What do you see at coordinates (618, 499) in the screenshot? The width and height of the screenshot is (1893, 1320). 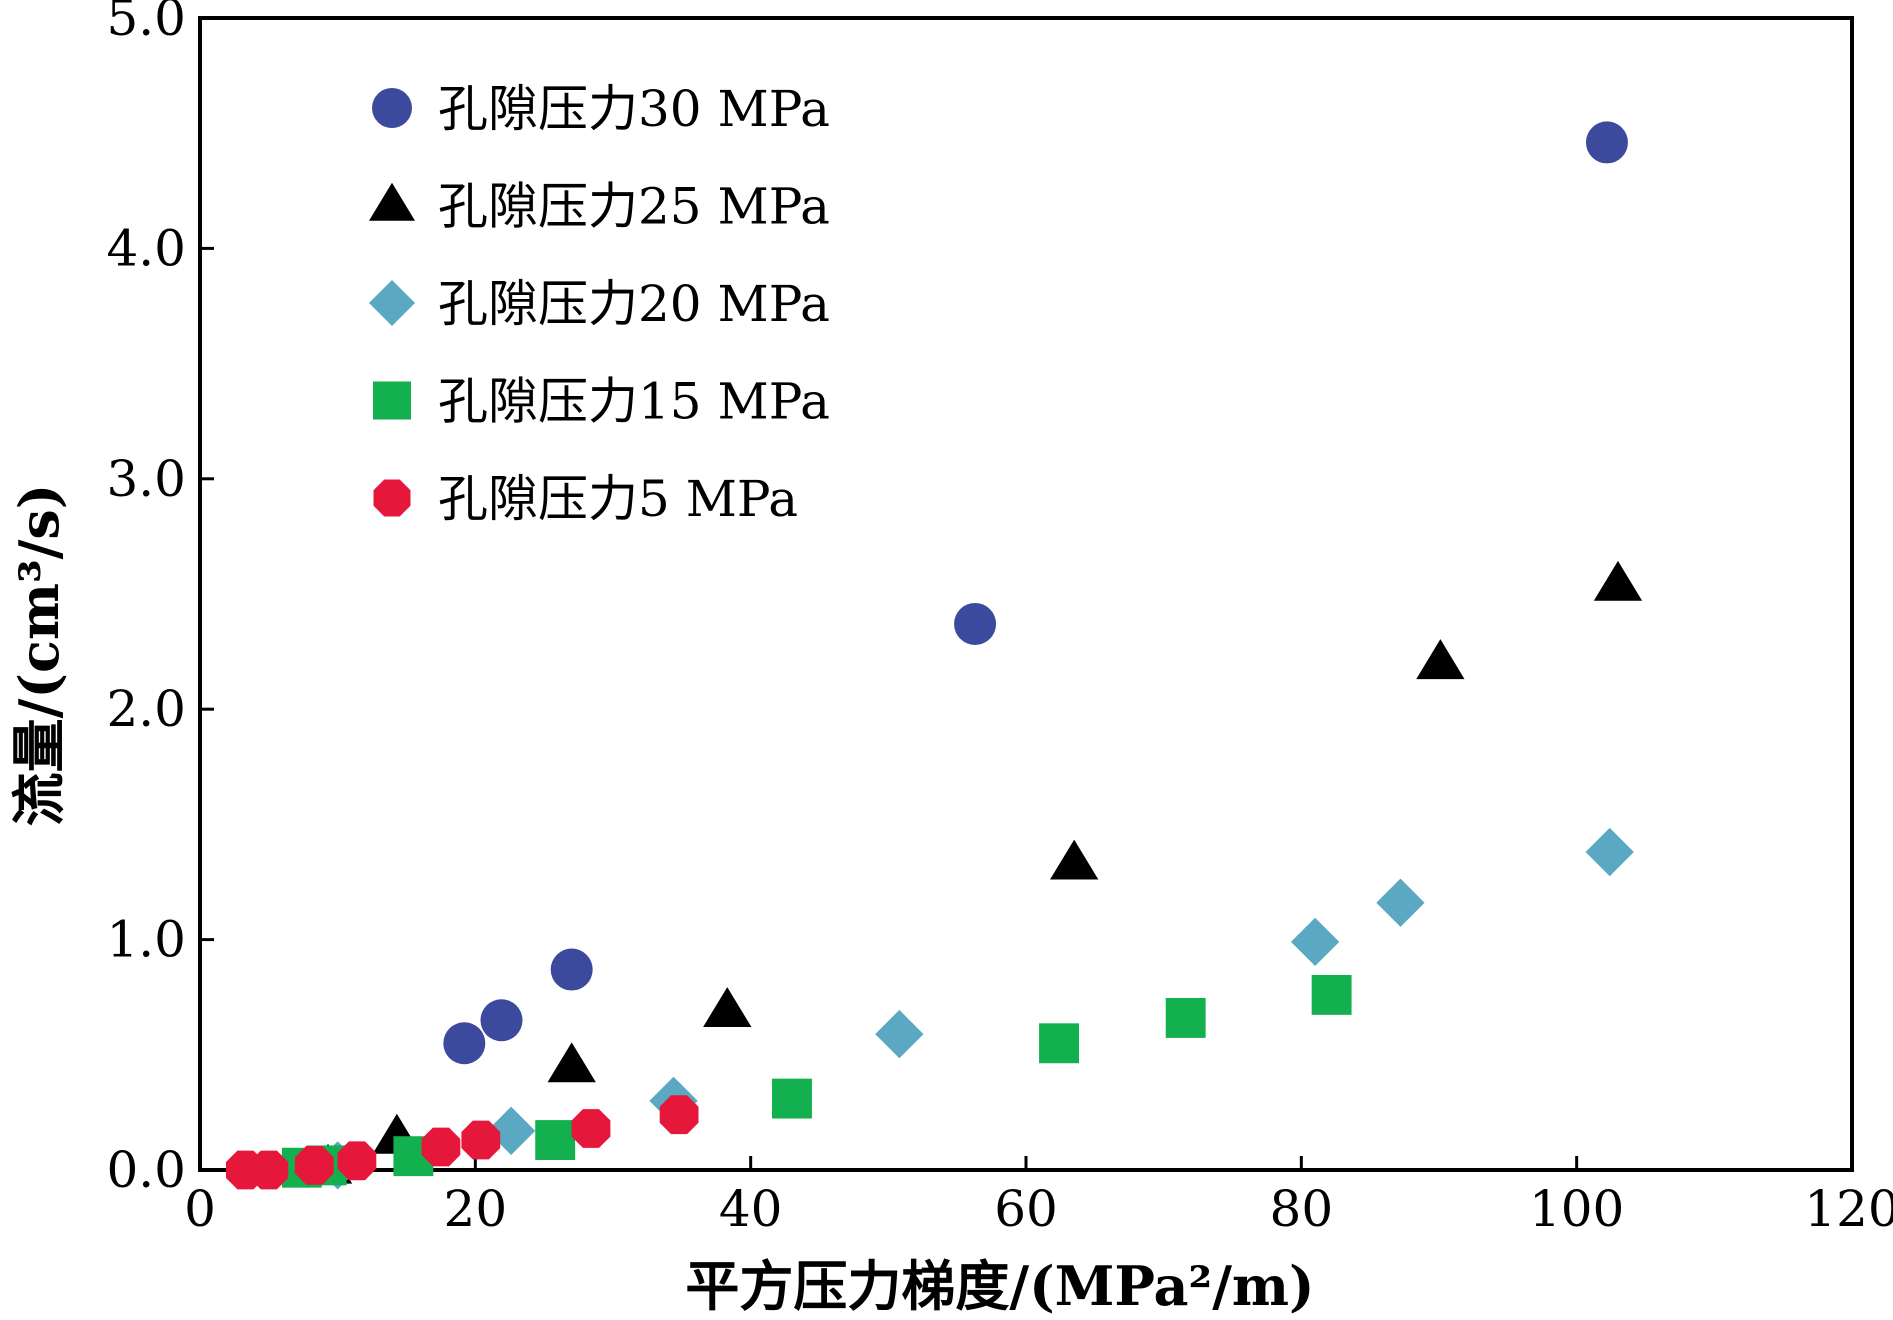 I see `legend-label: 孔隙压力5 MPa` at bounding box center [618, 499].